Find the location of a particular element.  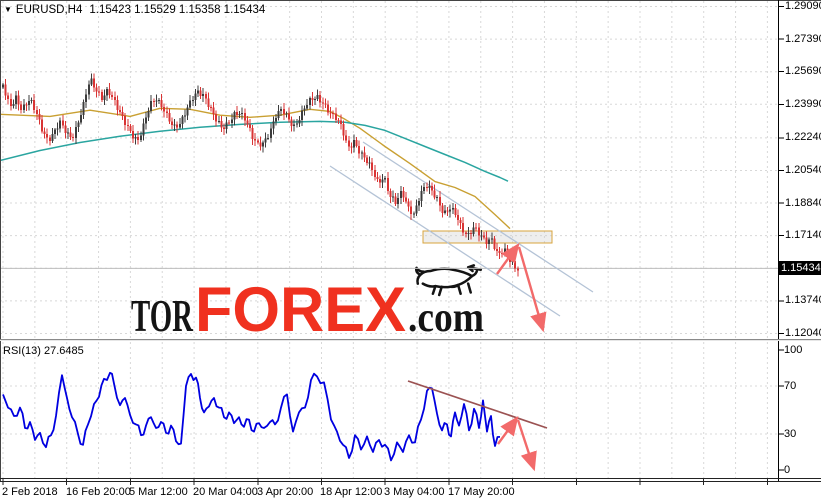

price-axis-label: 1.17140 is located at coordinates (803, 235).